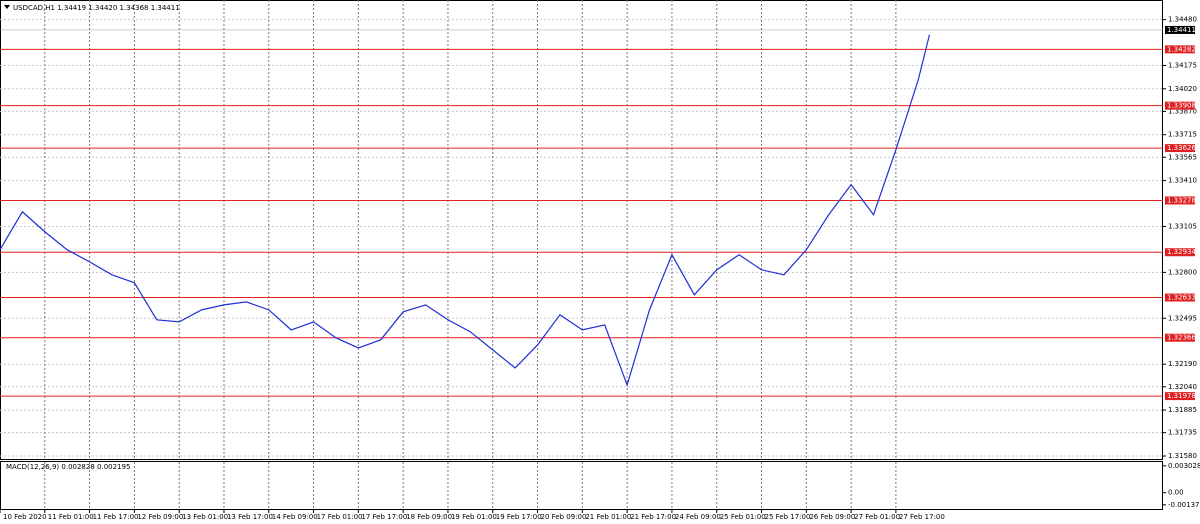 The width and height of the screenshot is (1200, 524). Describe the element at coordinates (1183, 505) in the screenshot. I see `macd-tick-label: -0.00137` at that location.